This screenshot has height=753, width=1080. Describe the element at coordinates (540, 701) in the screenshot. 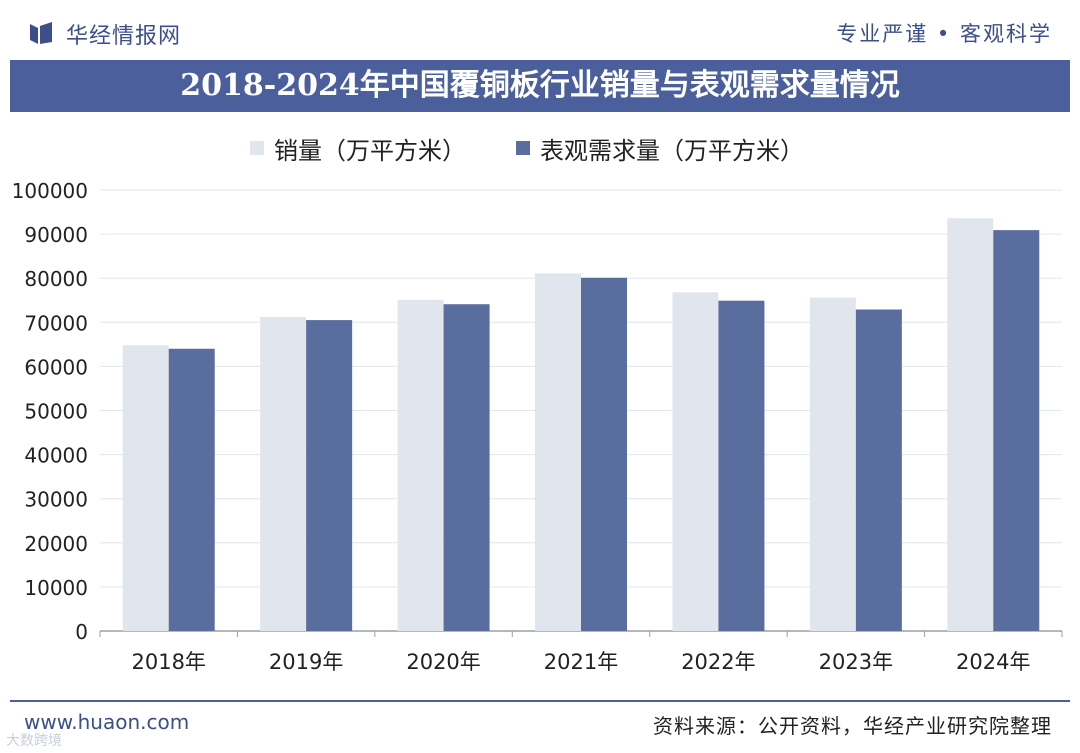

I see `footer-divider` at that location.